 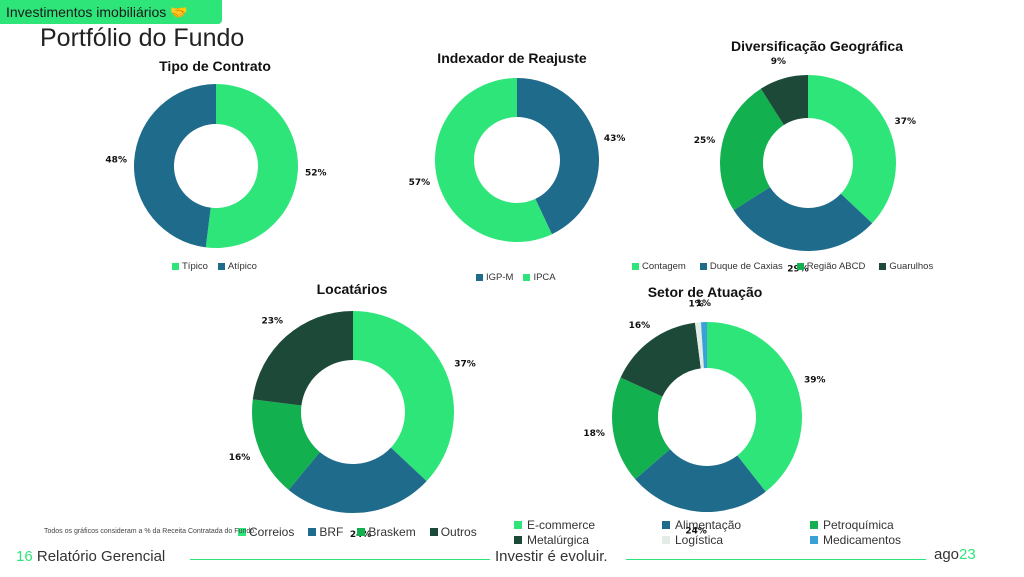 I want to click on report-name: Relatório Gerencial, so click(x=101, y=556).